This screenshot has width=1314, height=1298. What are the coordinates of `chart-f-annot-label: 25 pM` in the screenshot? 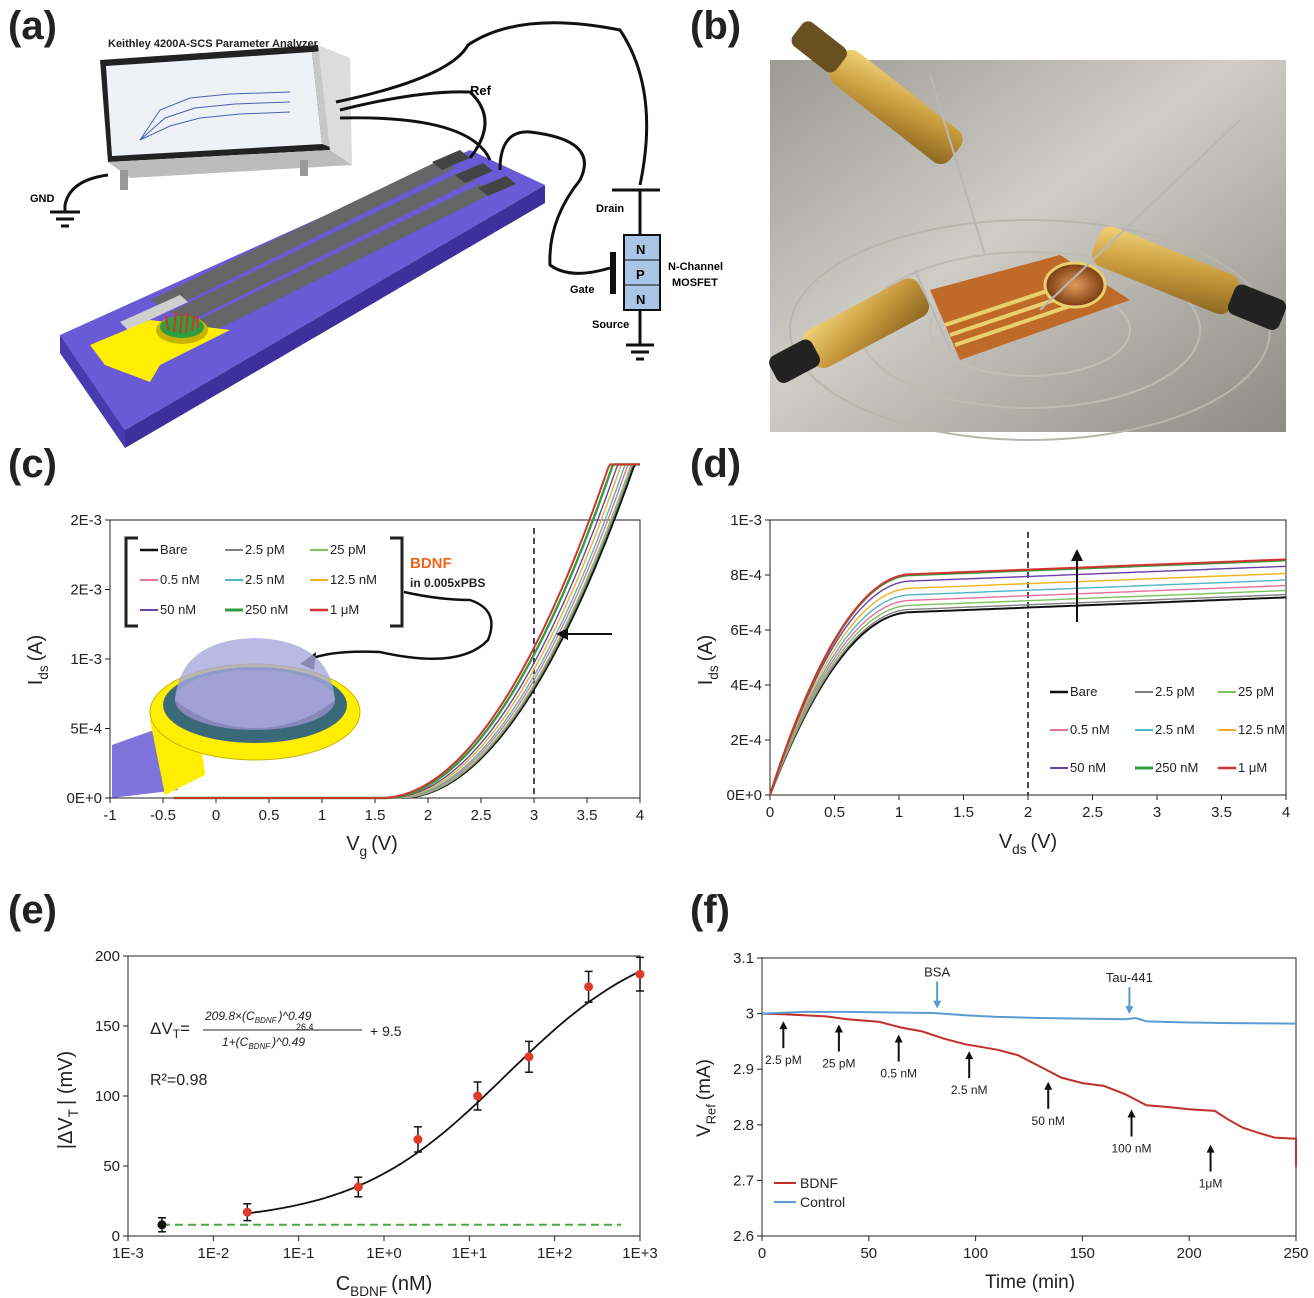 It's located at (838, 1063).